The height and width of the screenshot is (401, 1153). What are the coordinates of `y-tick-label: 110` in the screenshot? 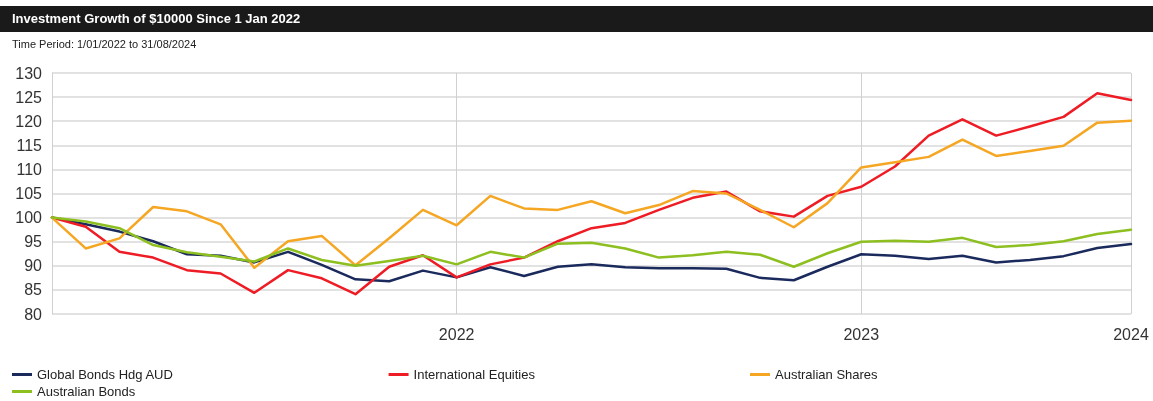 It's located at (29, 169).